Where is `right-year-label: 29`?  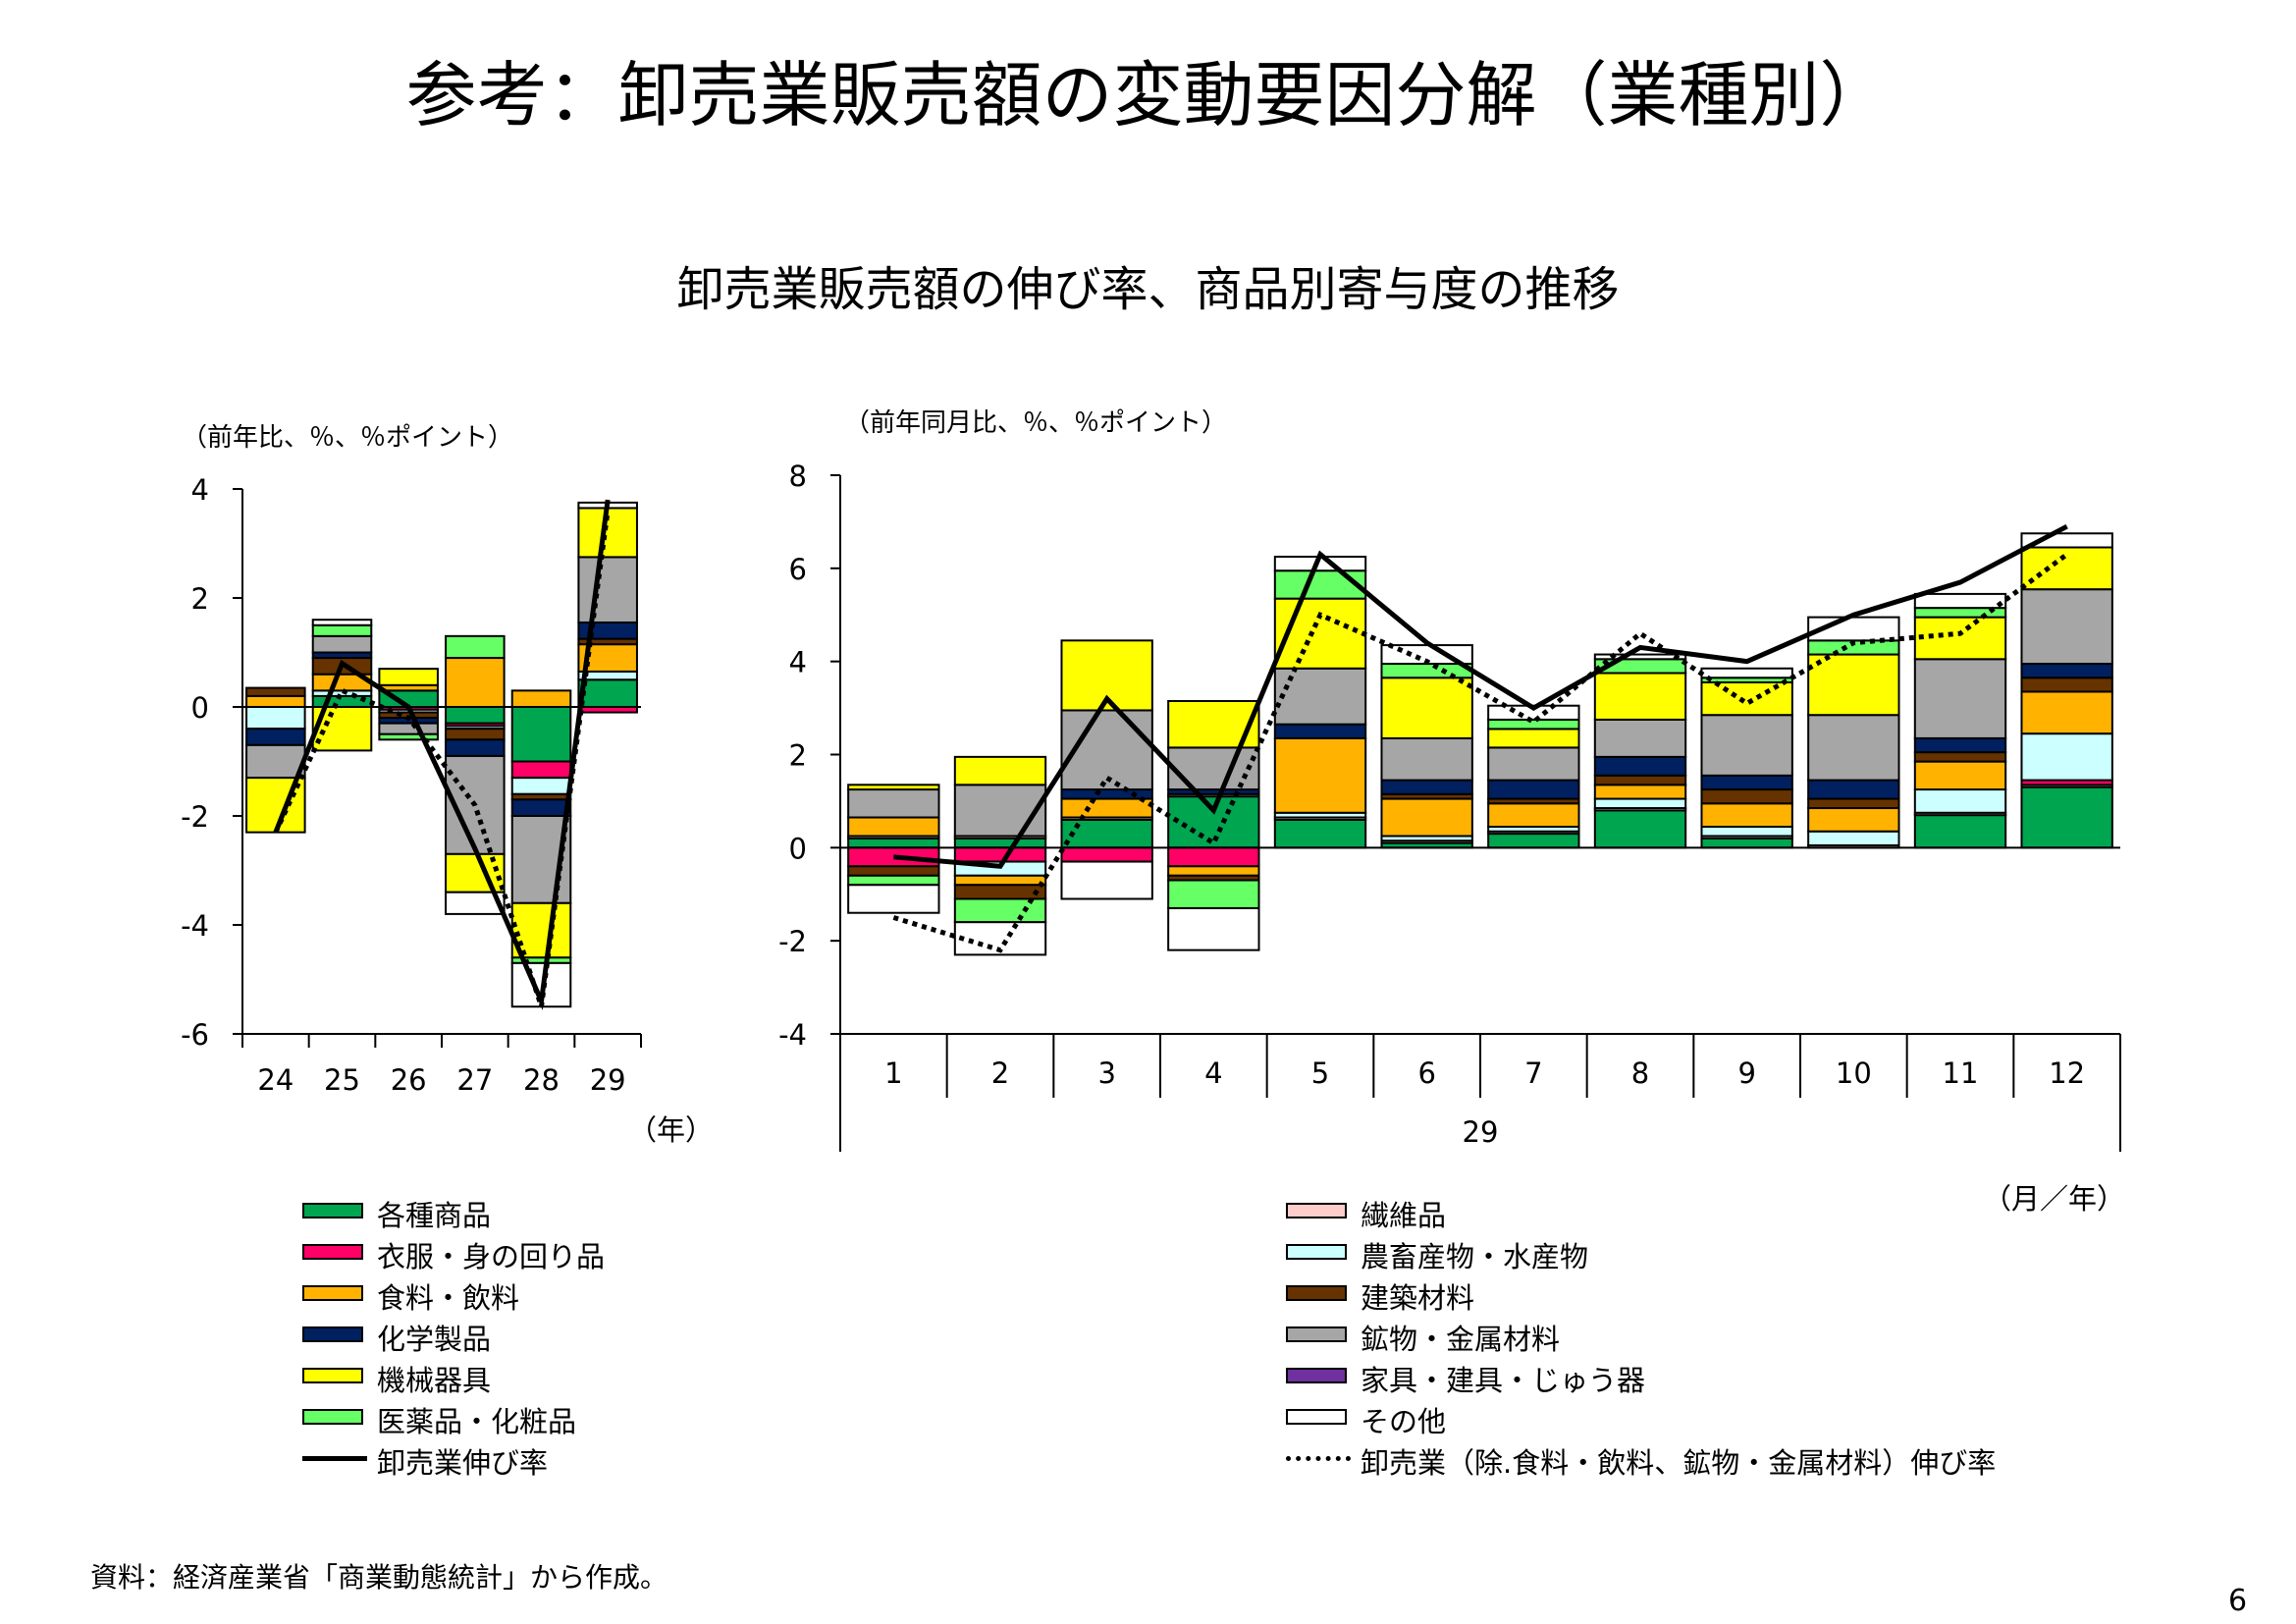
right-year-label: 29 is located at coordinates (1481, 1132).